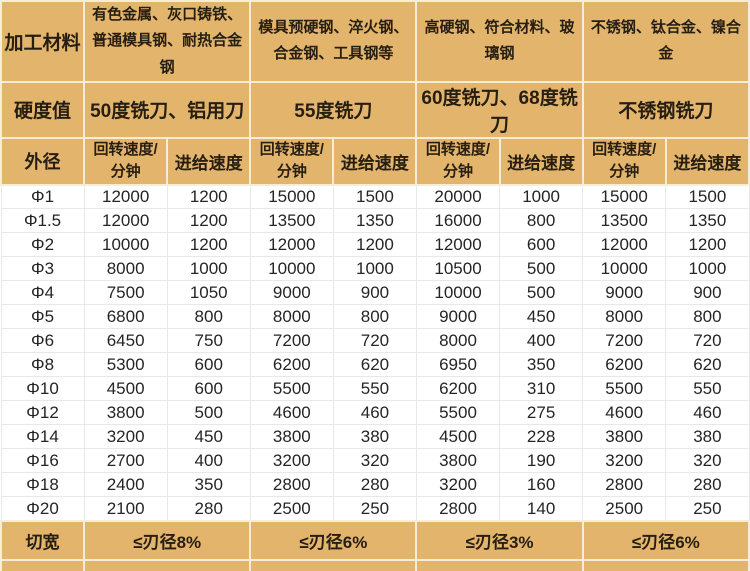 The image size is (750, 571). Describe the element at coordinates (707, 413) in the screenshot. I see `feed-cell: 460` at that location.